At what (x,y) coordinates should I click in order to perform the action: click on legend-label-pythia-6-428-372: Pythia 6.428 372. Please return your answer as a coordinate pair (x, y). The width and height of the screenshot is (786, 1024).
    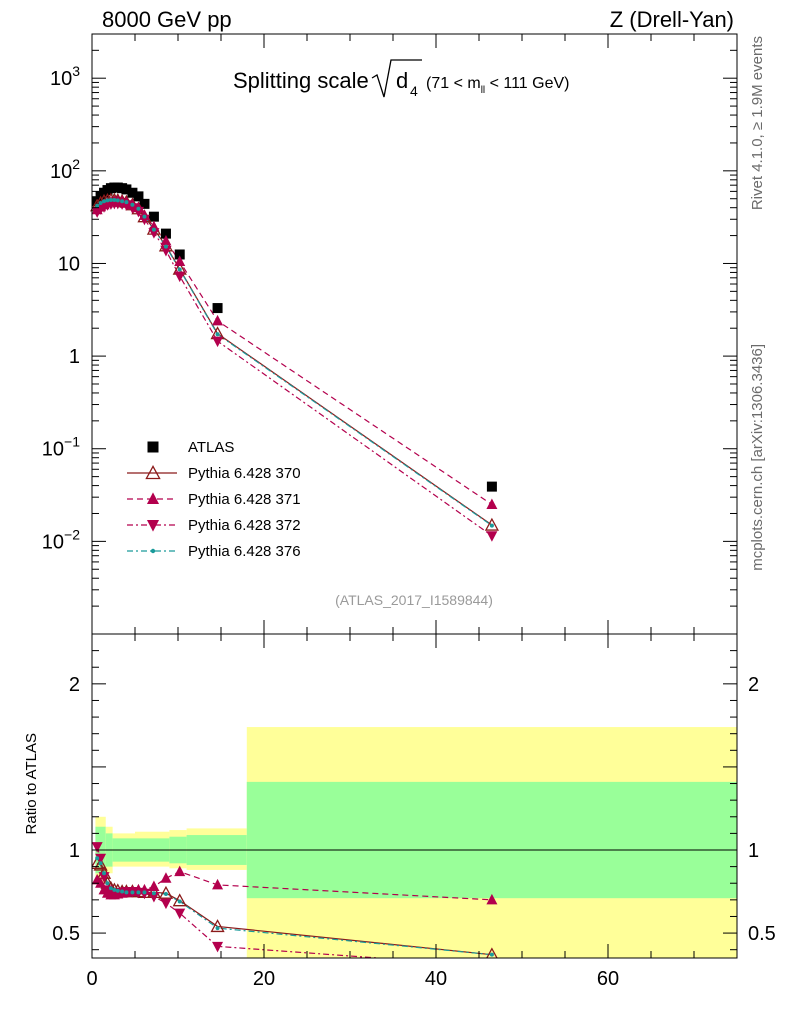
    Looking at the image, I should click on (244, 525).